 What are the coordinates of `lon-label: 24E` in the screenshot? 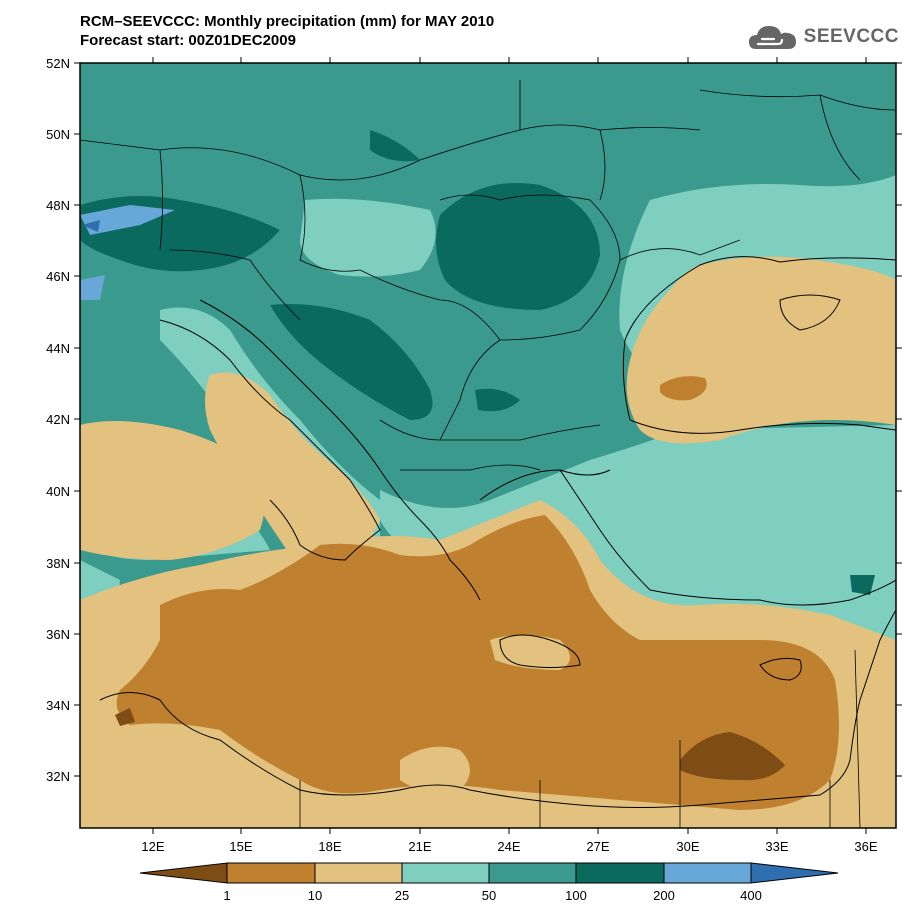 It's located at (508, 846).